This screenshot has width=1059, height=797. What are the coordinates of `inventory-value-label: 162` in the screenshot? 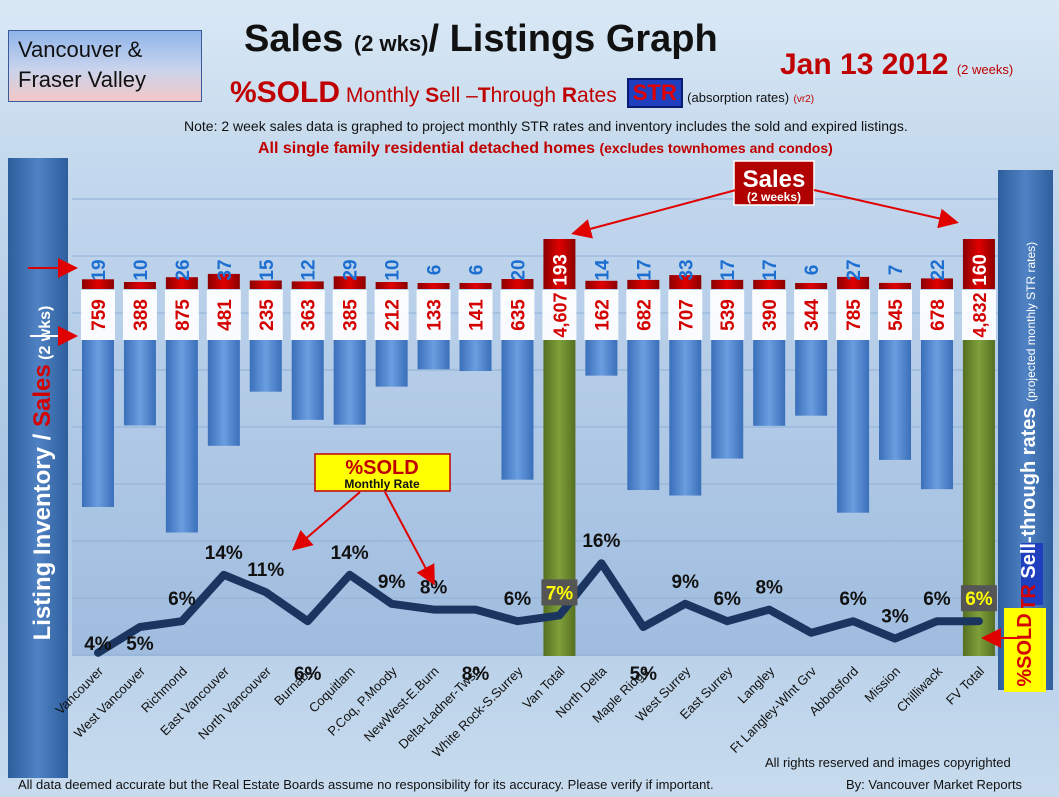 It's located at (602, 315).